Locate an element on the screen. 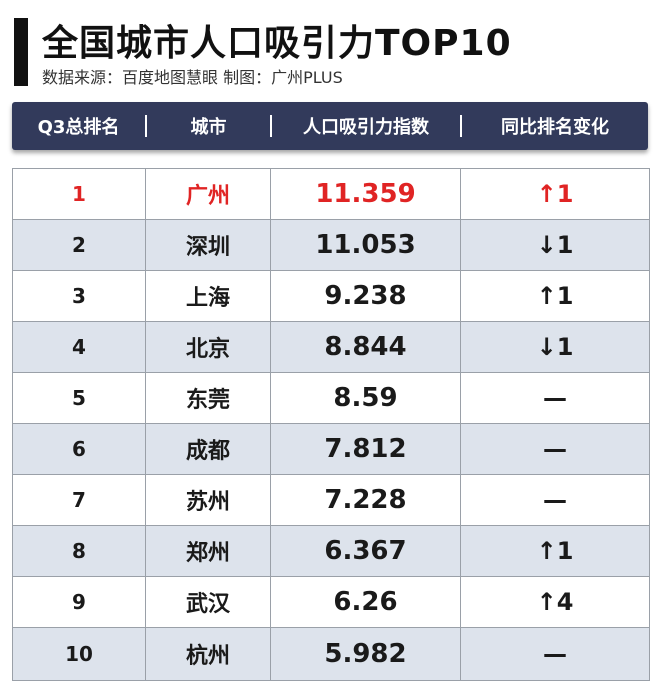  city-cell: 郑州 is located at coordinates (208, 551).